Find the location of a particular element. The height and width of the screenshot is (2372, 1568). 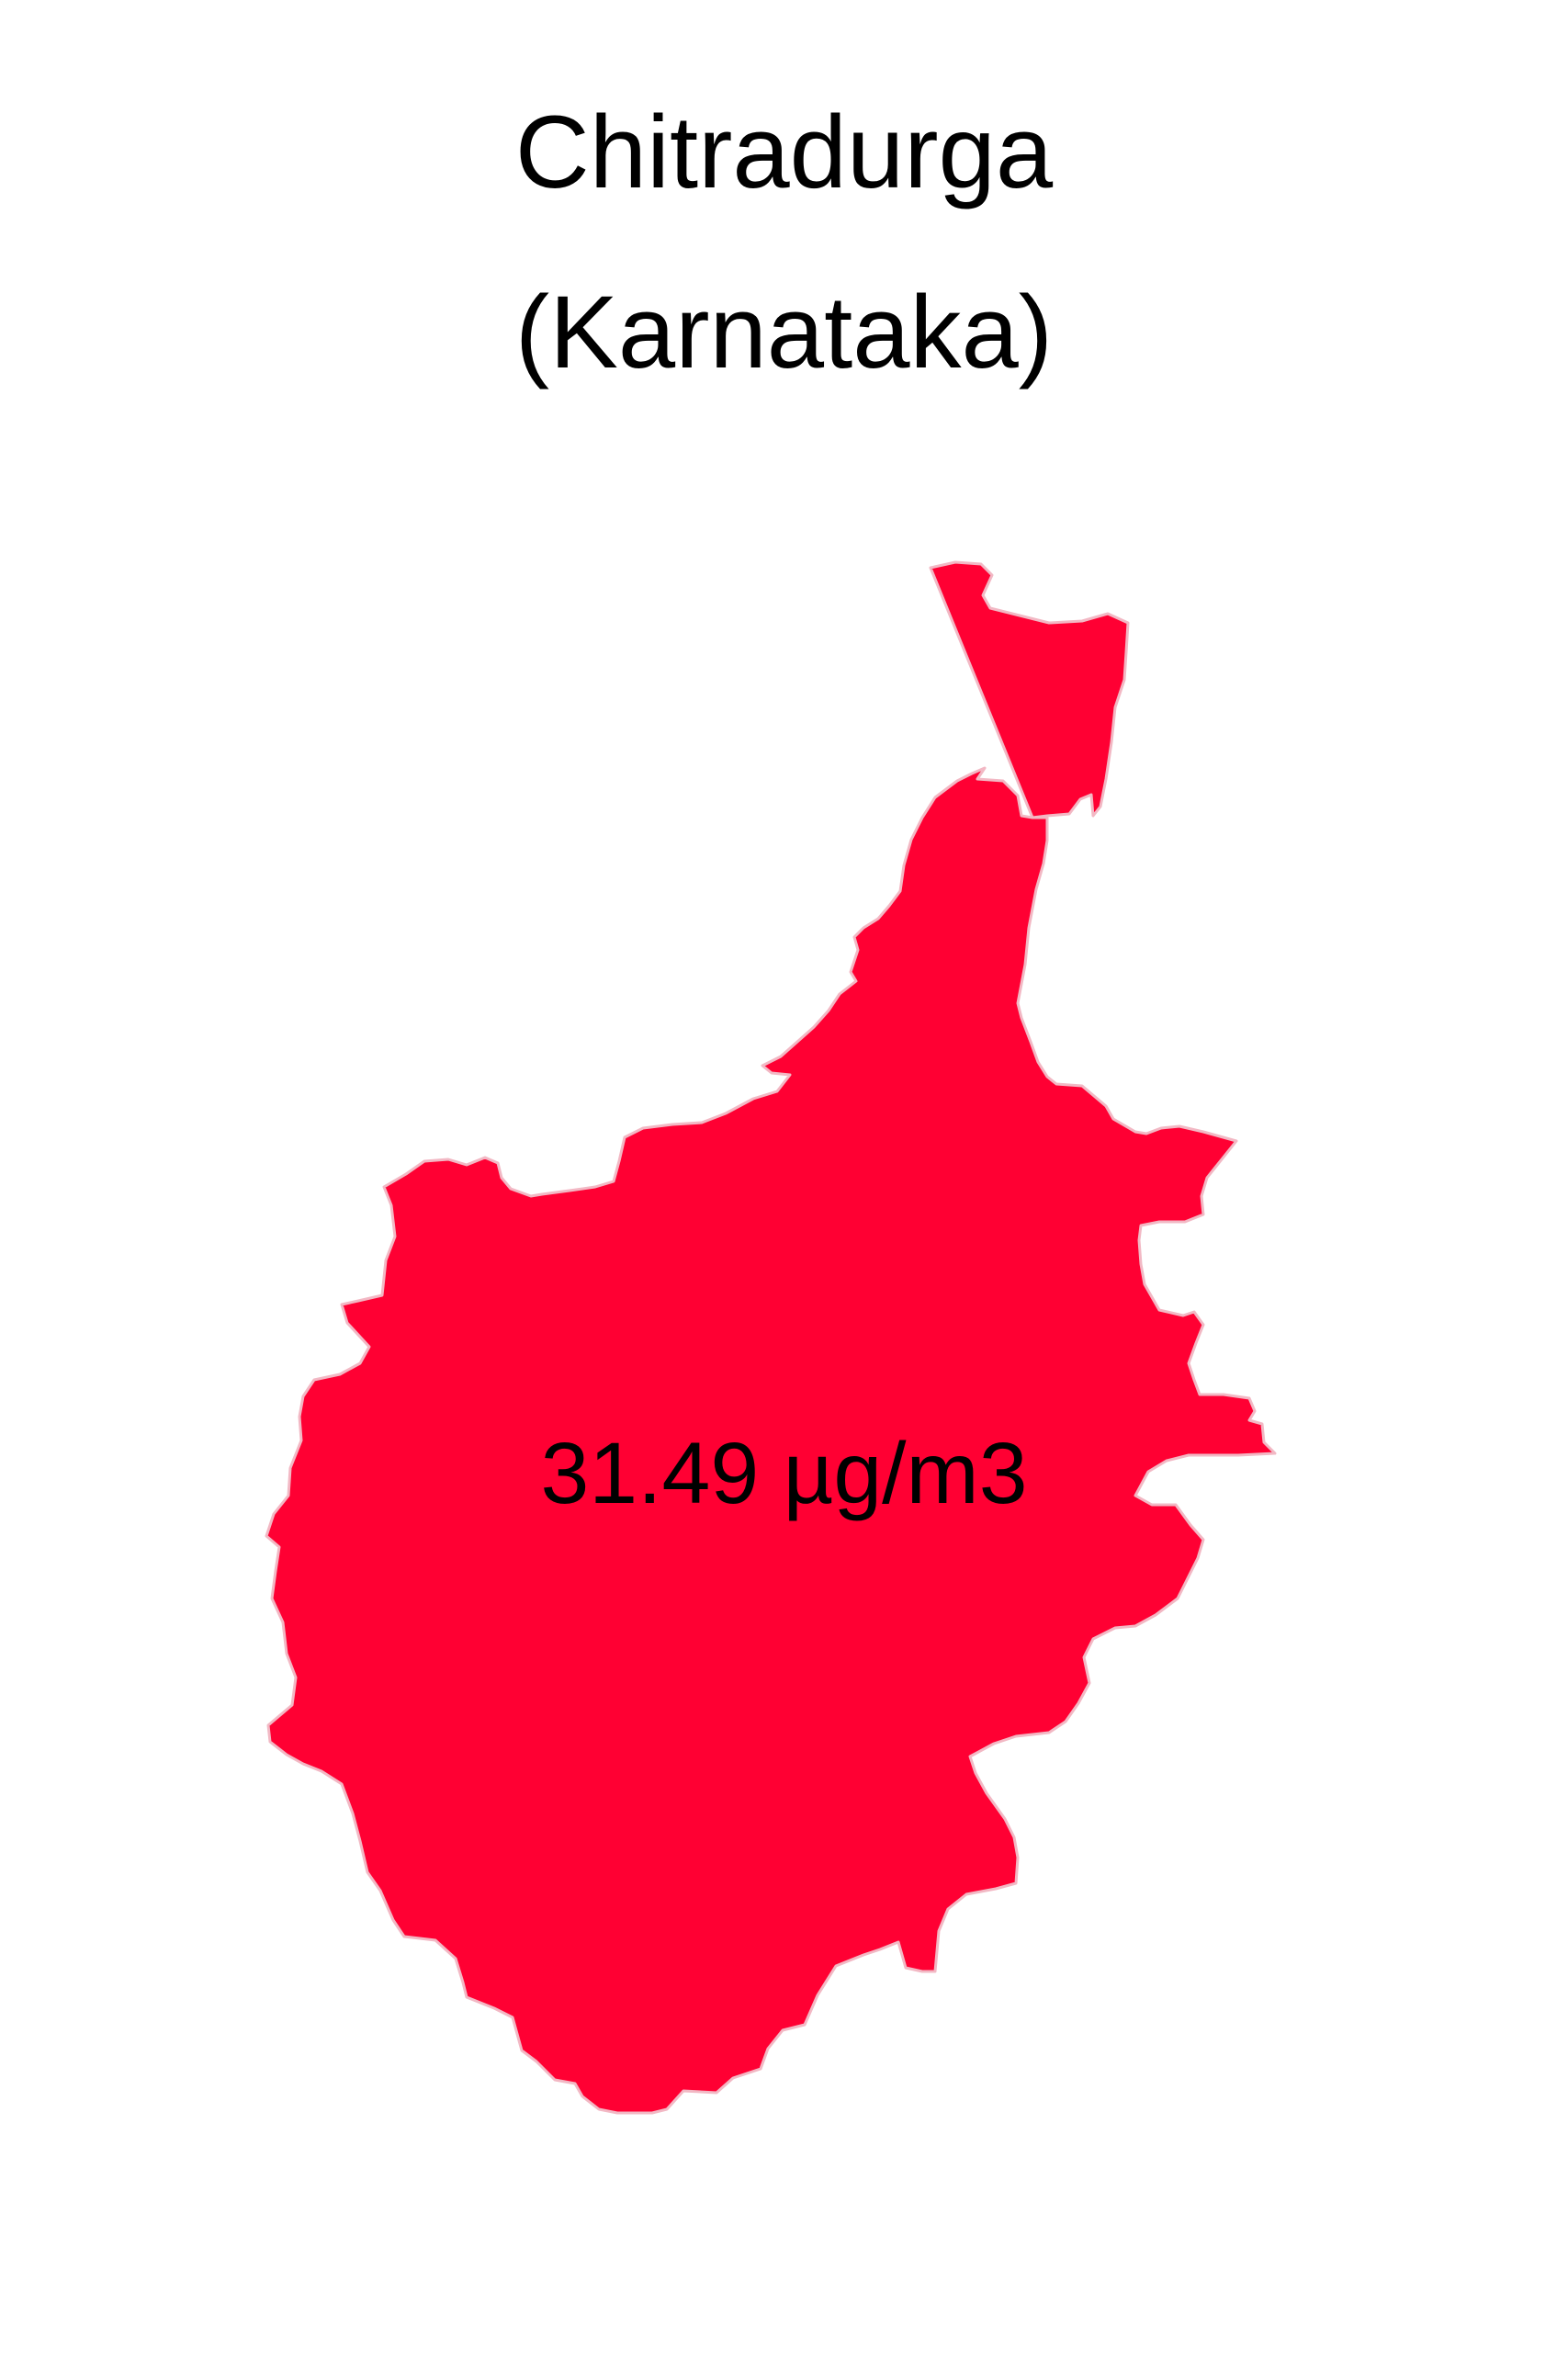

pollution-value-label: 31.49 µg/m3 is located at coordinates (784, 1473).